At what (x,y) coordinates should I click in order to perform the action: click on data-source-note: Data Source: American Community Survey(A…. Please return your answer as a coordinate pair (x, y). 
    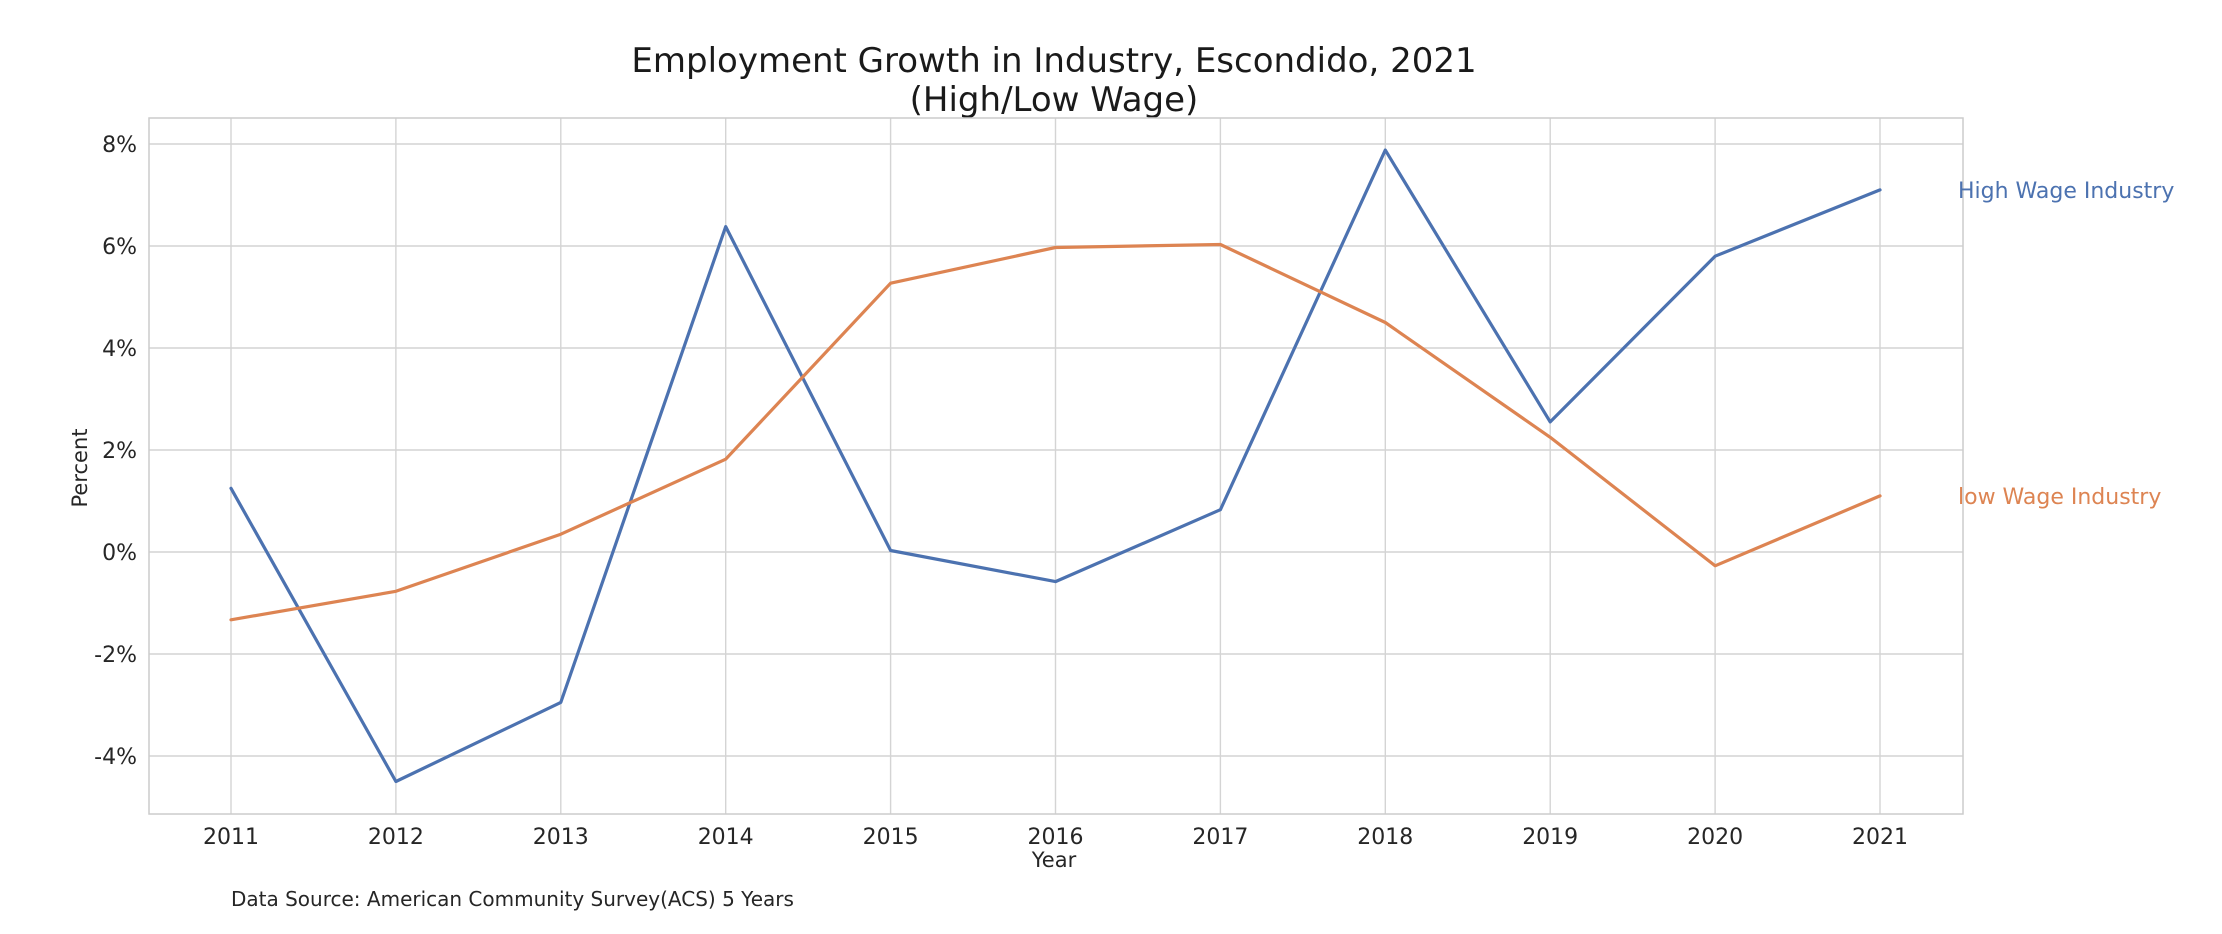
    Looking at the image, I should click on (512, 899).